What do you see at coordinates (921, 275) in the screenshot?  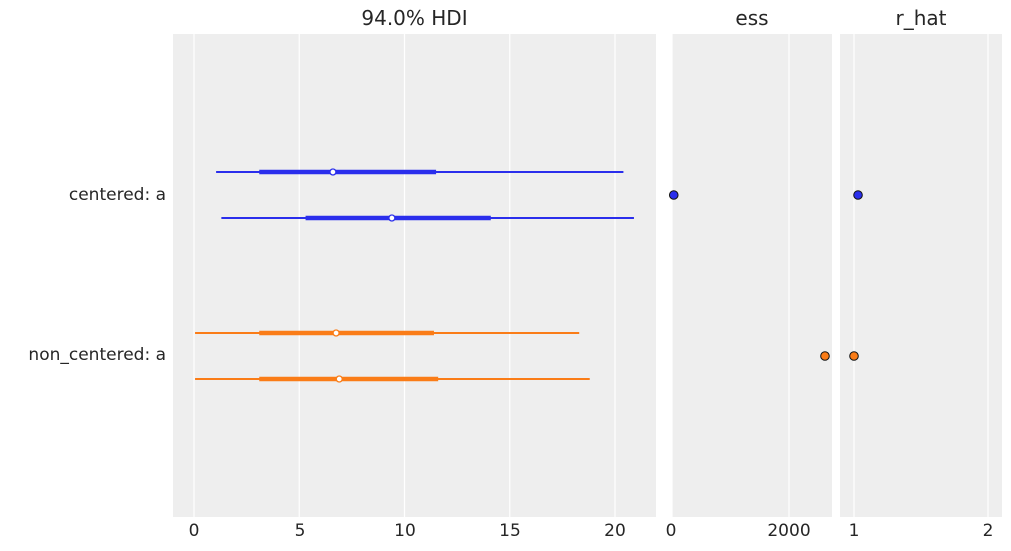 I see `rhat-panel` at bounding box center [921, 275].